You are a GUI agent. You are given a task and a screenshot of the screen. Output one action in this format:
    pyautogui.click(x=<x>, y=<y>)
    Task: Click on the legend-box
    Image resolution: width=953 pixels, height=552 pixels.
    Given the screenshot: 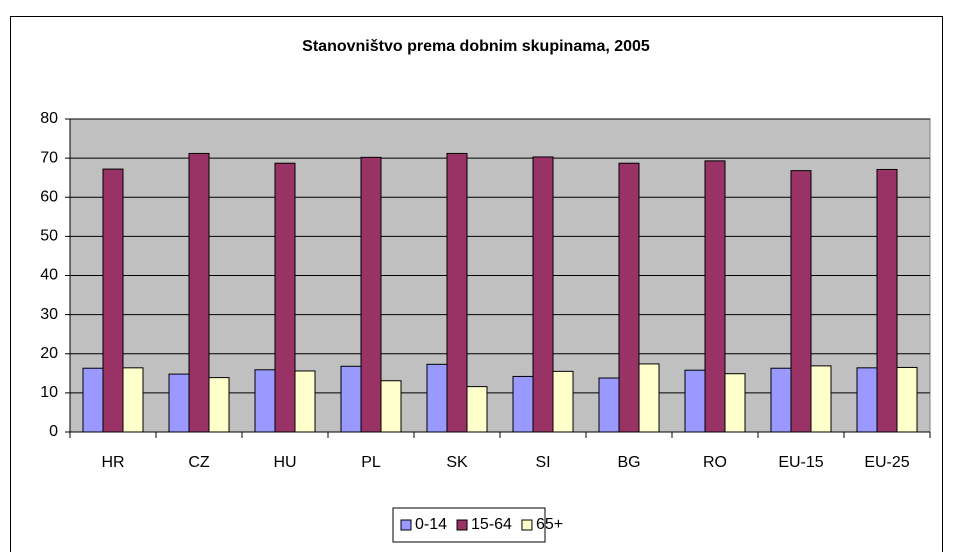 What is the action you would take?
    pyautogui.click(x=469, y=525)
    